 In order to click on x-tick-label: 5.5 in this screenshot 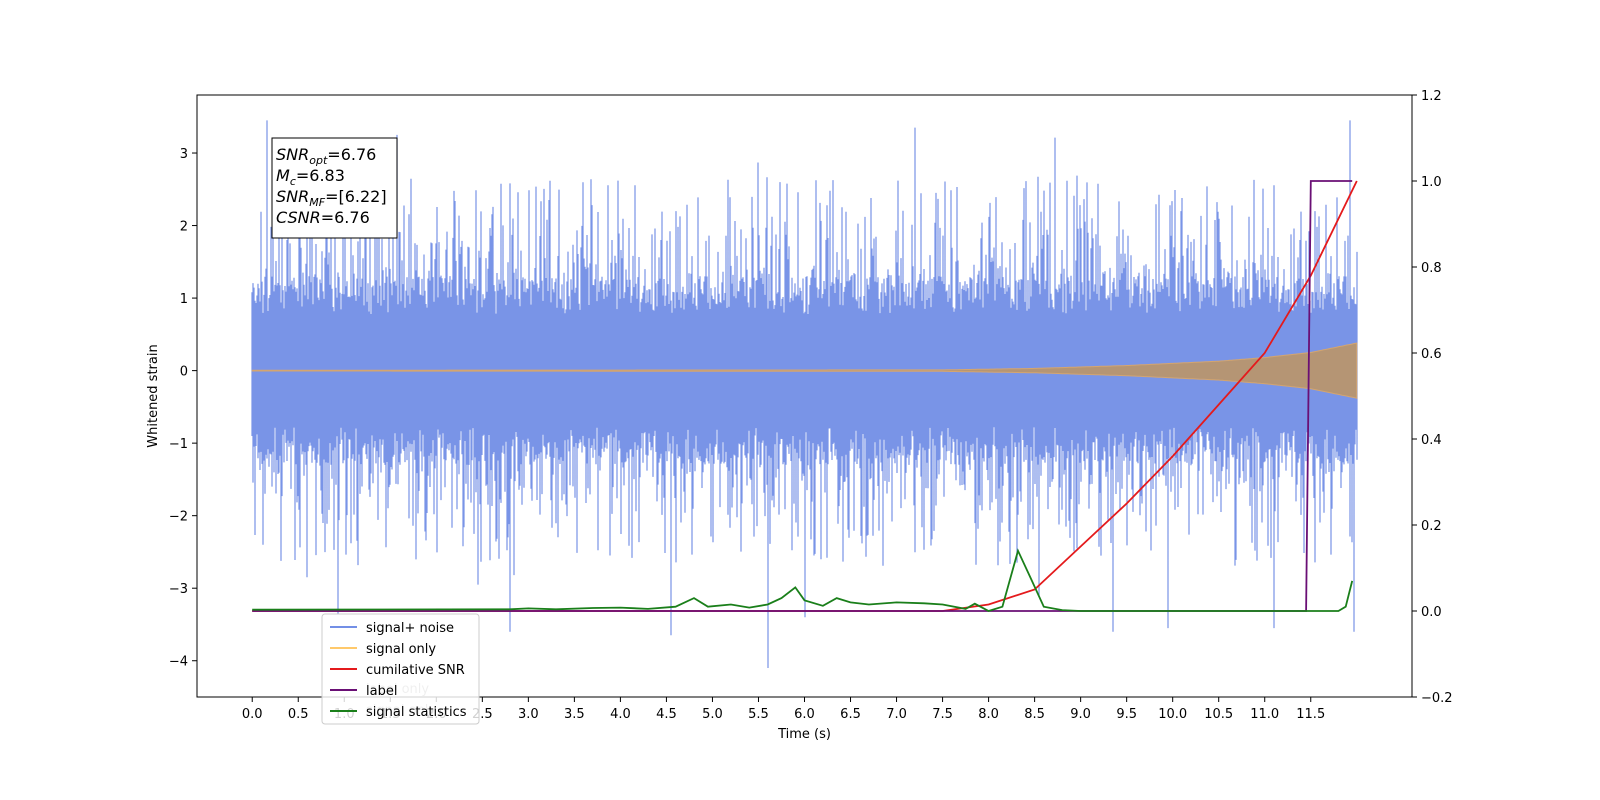, I will do `click(758, 714)`.